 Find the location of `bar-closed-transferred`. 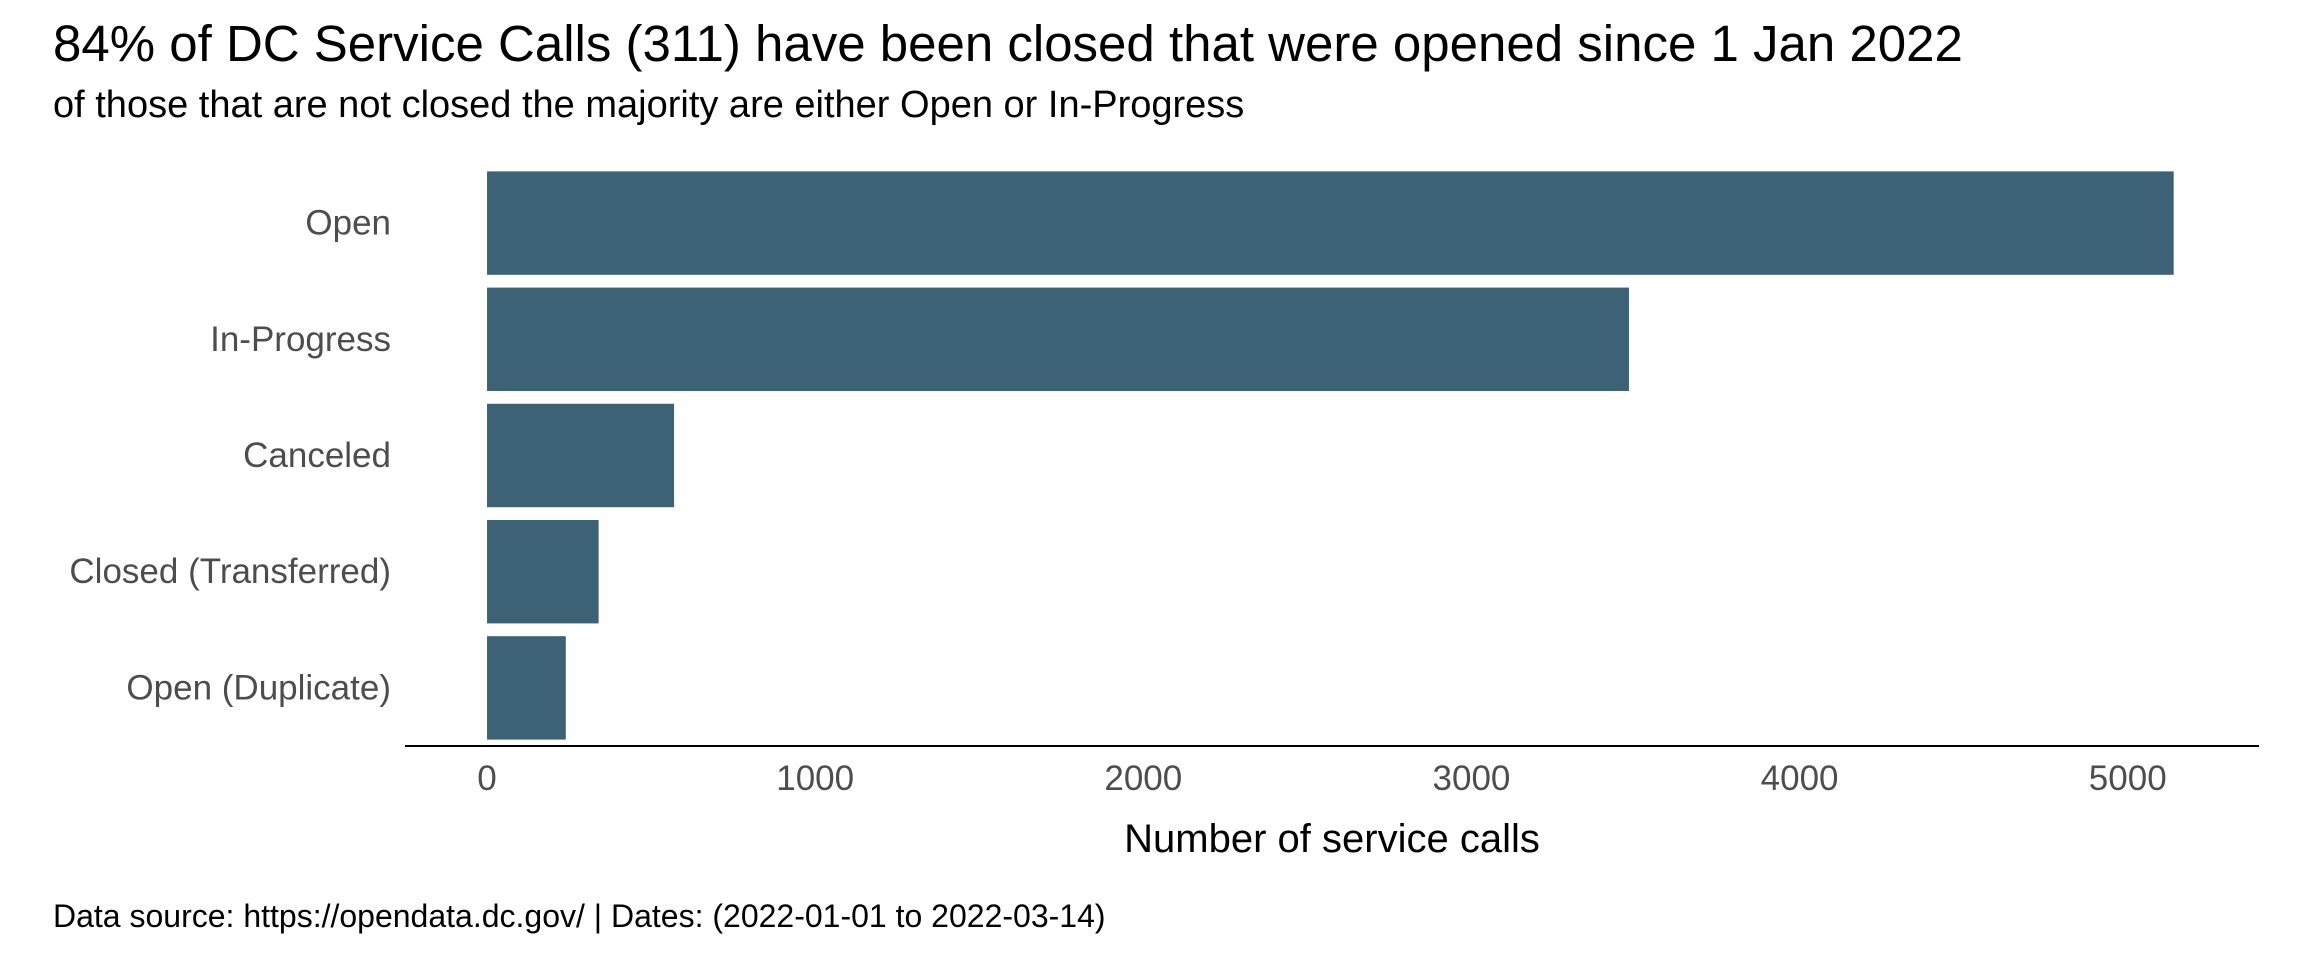

bar-closed-transferred is located at coordinates (543, 571).